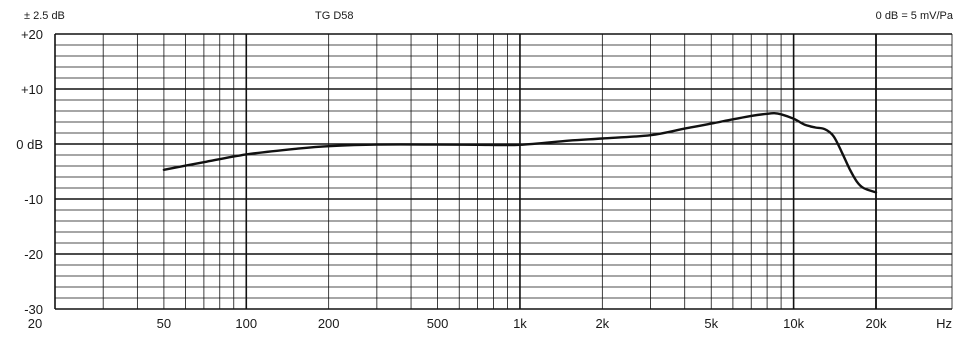  I want to click on x-tick-label: 20k, so click(876, 323).